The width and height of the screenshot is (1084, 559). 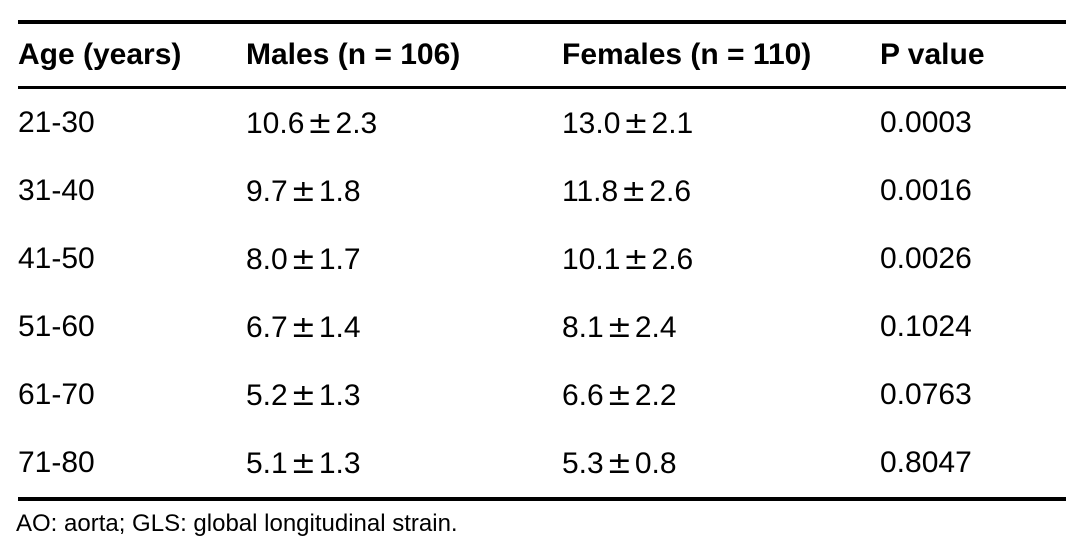 What do you see at coordinates (56, 326) in the screenshot?
I see `age-range-cell: 51-60` at bounding box center [56, 326].